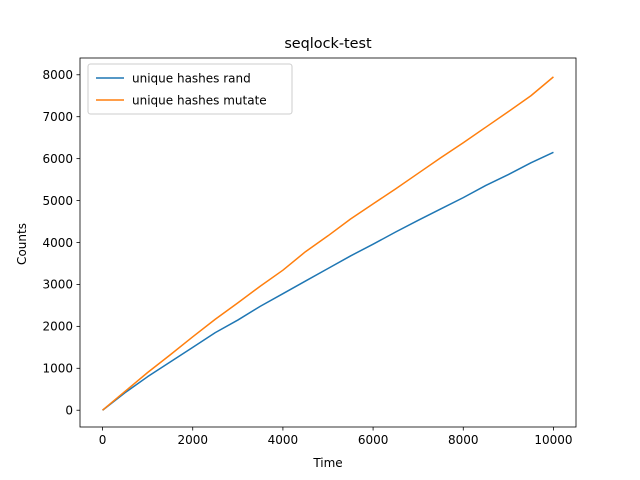 Image resolution: width=640 pixels, height=480 pixels. Describe the element at coordinates (57, 75) in the screenshot. I see `y-tick-label: 8000` at that location.